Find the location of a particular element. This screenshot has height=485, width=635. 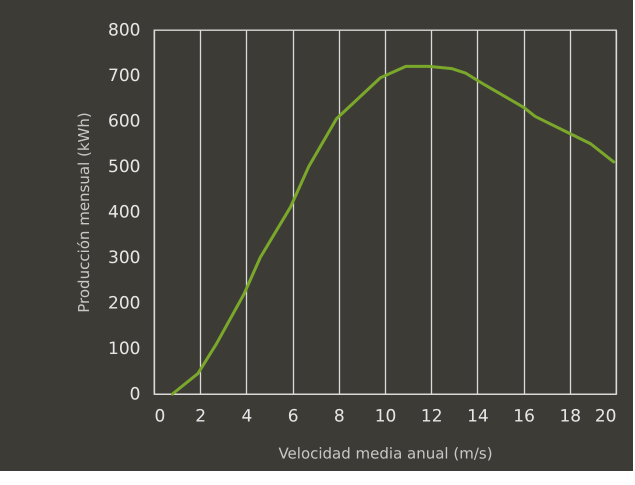

y-tick-label: 500 is located at coordinates (124, 167).